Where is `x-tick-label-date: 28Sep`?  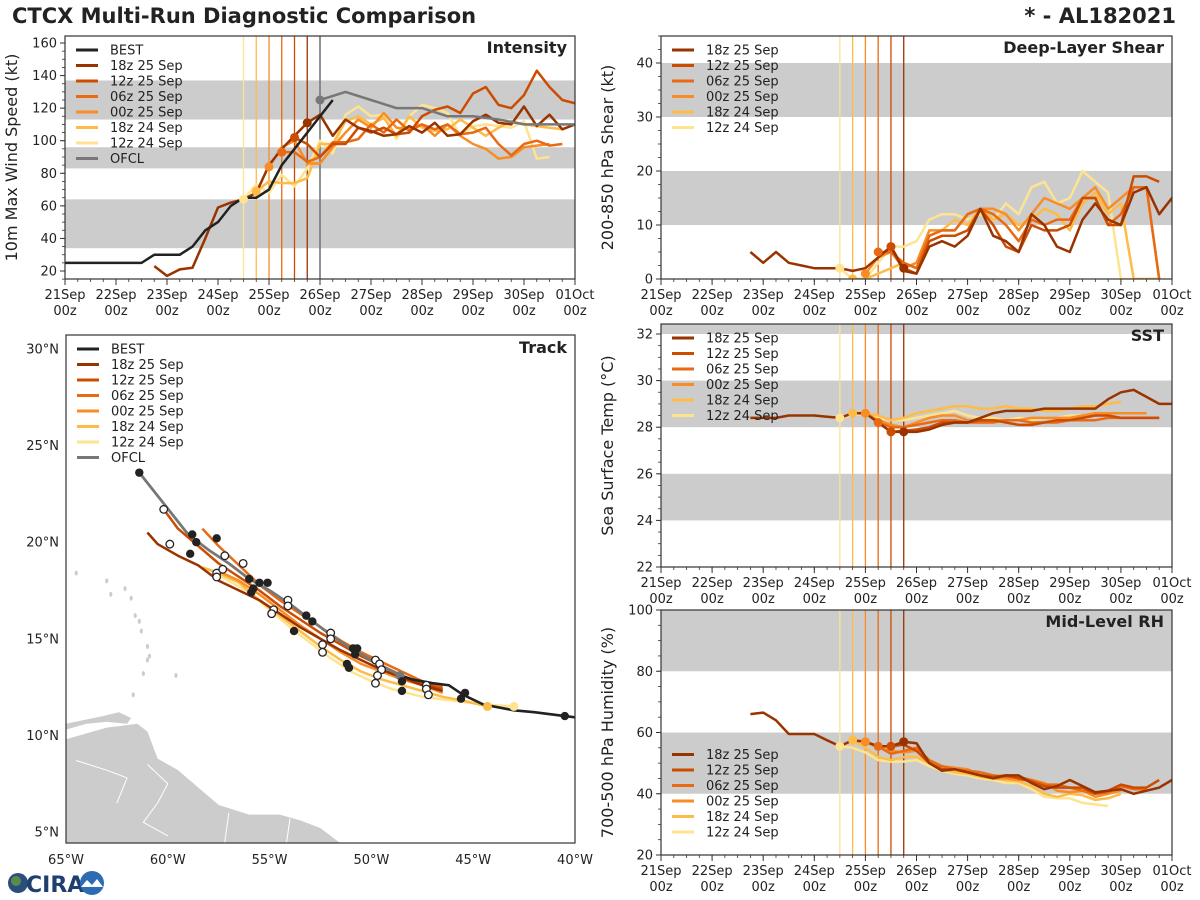 x-tick-label-date: 28Sep is located at coordinates (1018, 295).